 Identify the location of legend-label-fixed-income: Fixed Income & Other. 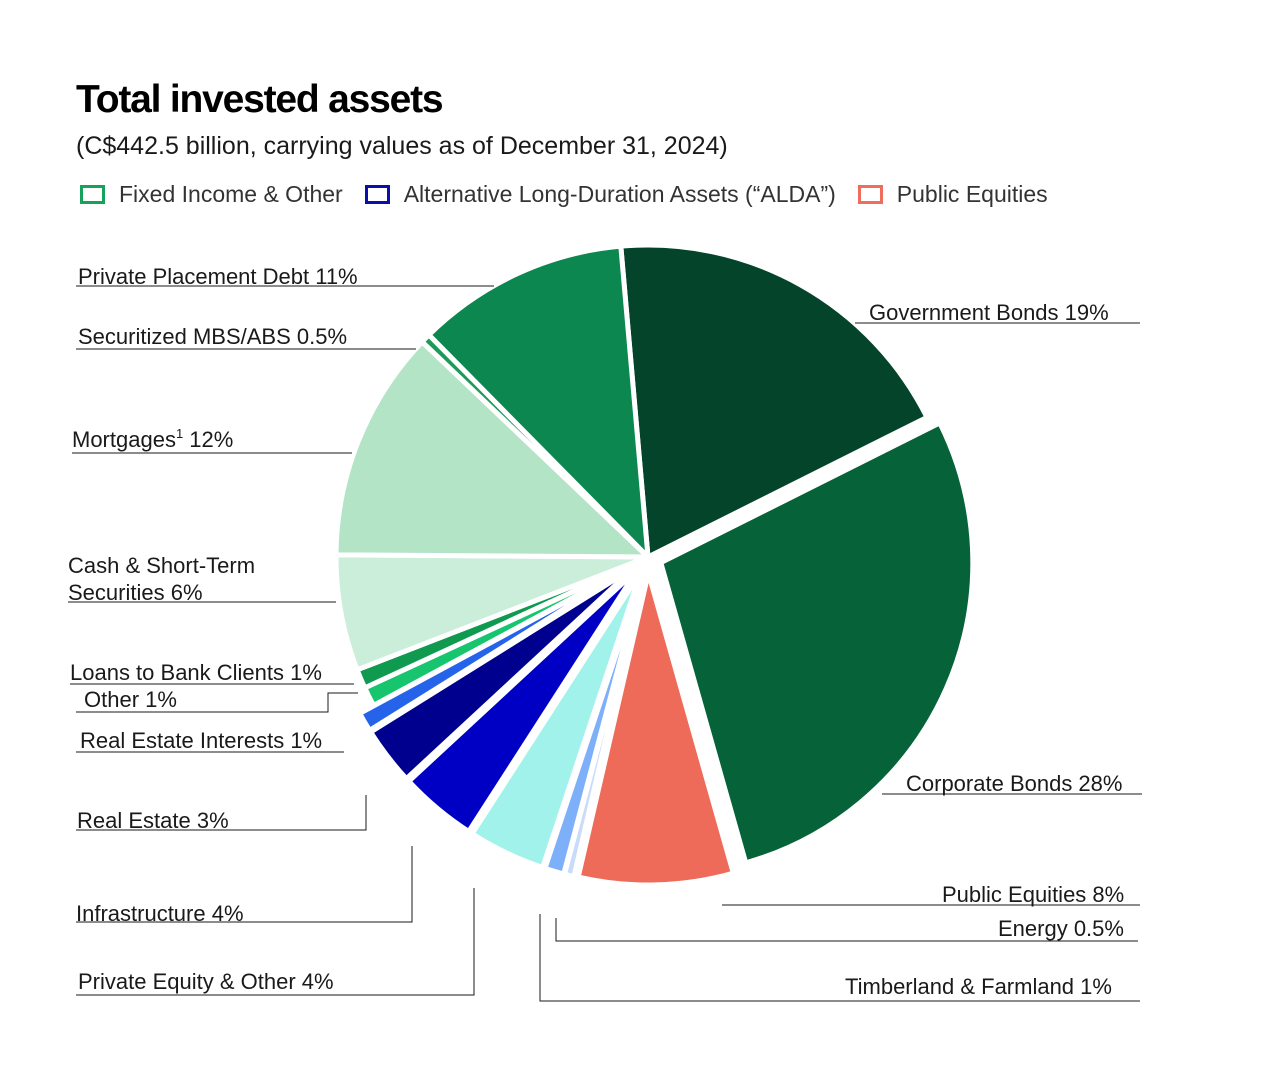
(231, 194).